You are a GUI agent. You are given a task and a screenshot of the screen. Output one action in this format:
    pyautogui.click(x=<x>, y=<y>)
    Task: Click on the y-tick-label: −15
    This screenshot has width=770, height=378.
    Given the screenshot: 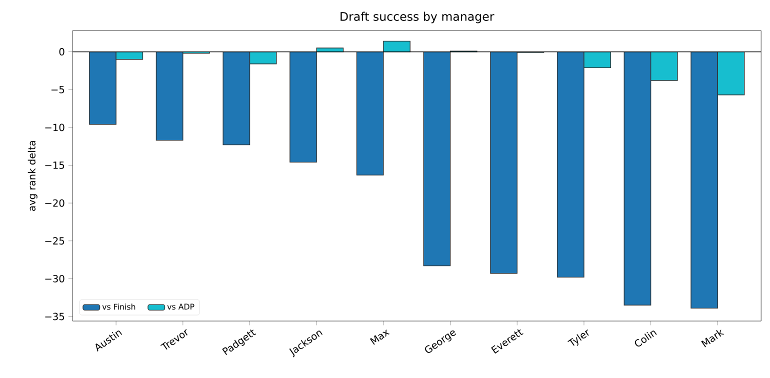 What is the action you would take?
    pyautogui.click(x=54, y=165)
    